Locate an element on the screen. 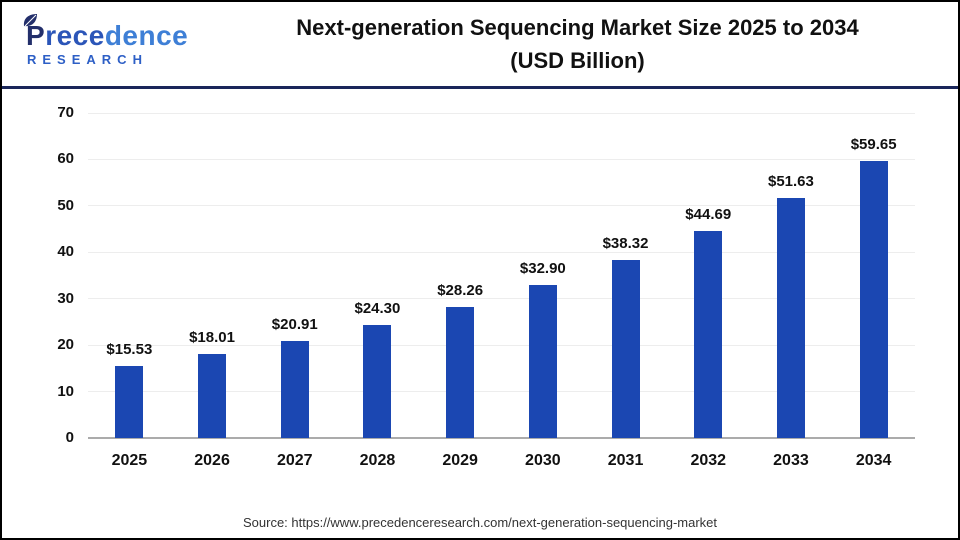 This screenshot has height=540, width=960. y-tick-label-30: 30 is located at coordinates (65, 298).